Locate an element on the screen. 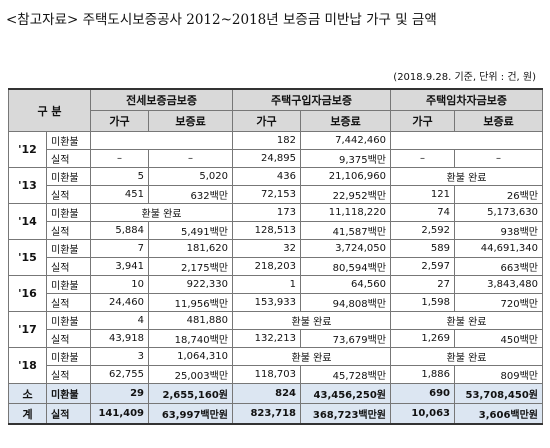 This screenshot has height=448, width=550. cell: 922,330 is located at coordinates (191, 284).